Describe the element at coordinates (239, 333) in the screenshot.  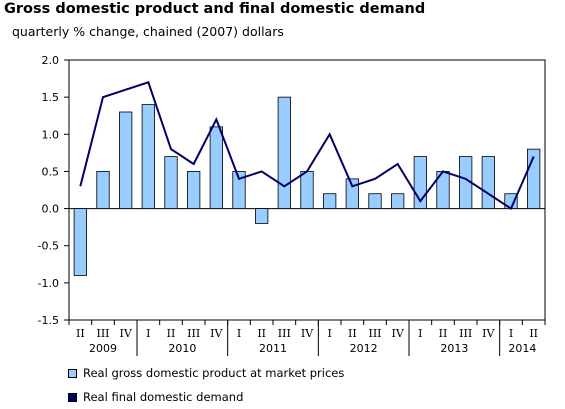
I see `x-tick-label-7: I` at that location.